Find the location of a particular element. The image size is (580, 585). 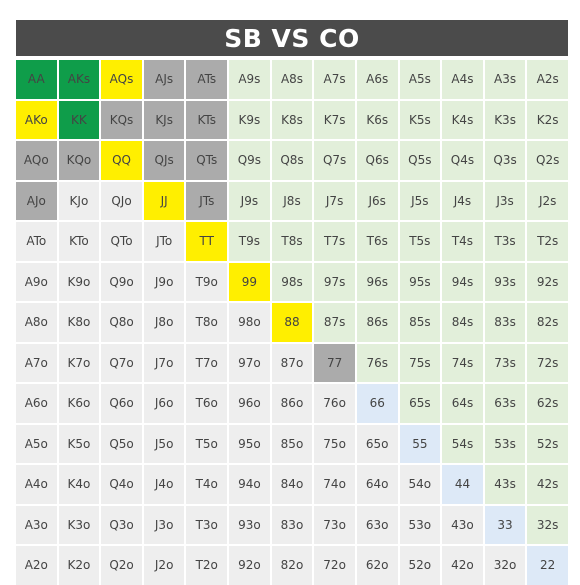

hand-cell: 75o is located at coordinates (334, 443).